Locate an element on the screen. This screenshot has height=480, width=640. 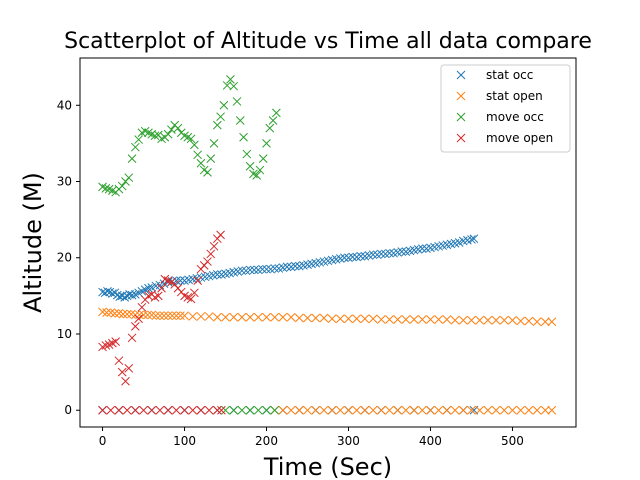
y-tick-label: 30 is located at coordinates (64, 182).